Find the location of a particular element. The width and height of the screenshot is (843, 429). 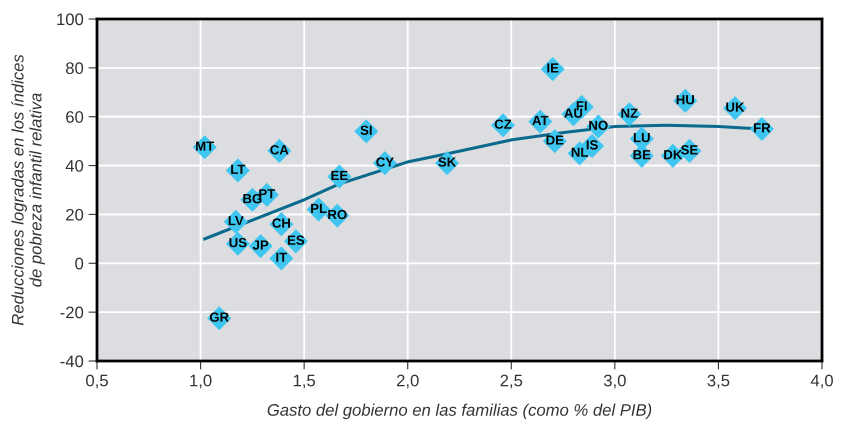

annotation: CH is located at coordinates (281, 223).